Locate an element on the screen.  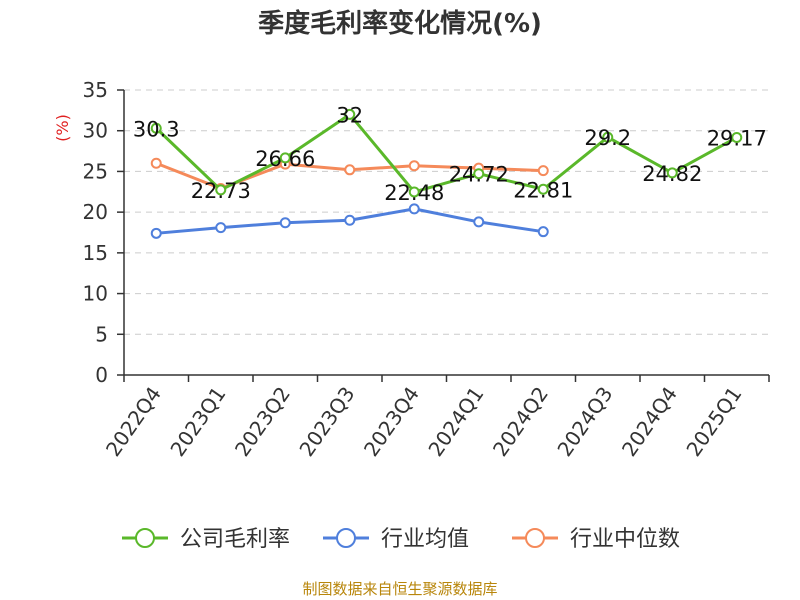
data-label-4: 22.48 is located at coordinates (414, 193).